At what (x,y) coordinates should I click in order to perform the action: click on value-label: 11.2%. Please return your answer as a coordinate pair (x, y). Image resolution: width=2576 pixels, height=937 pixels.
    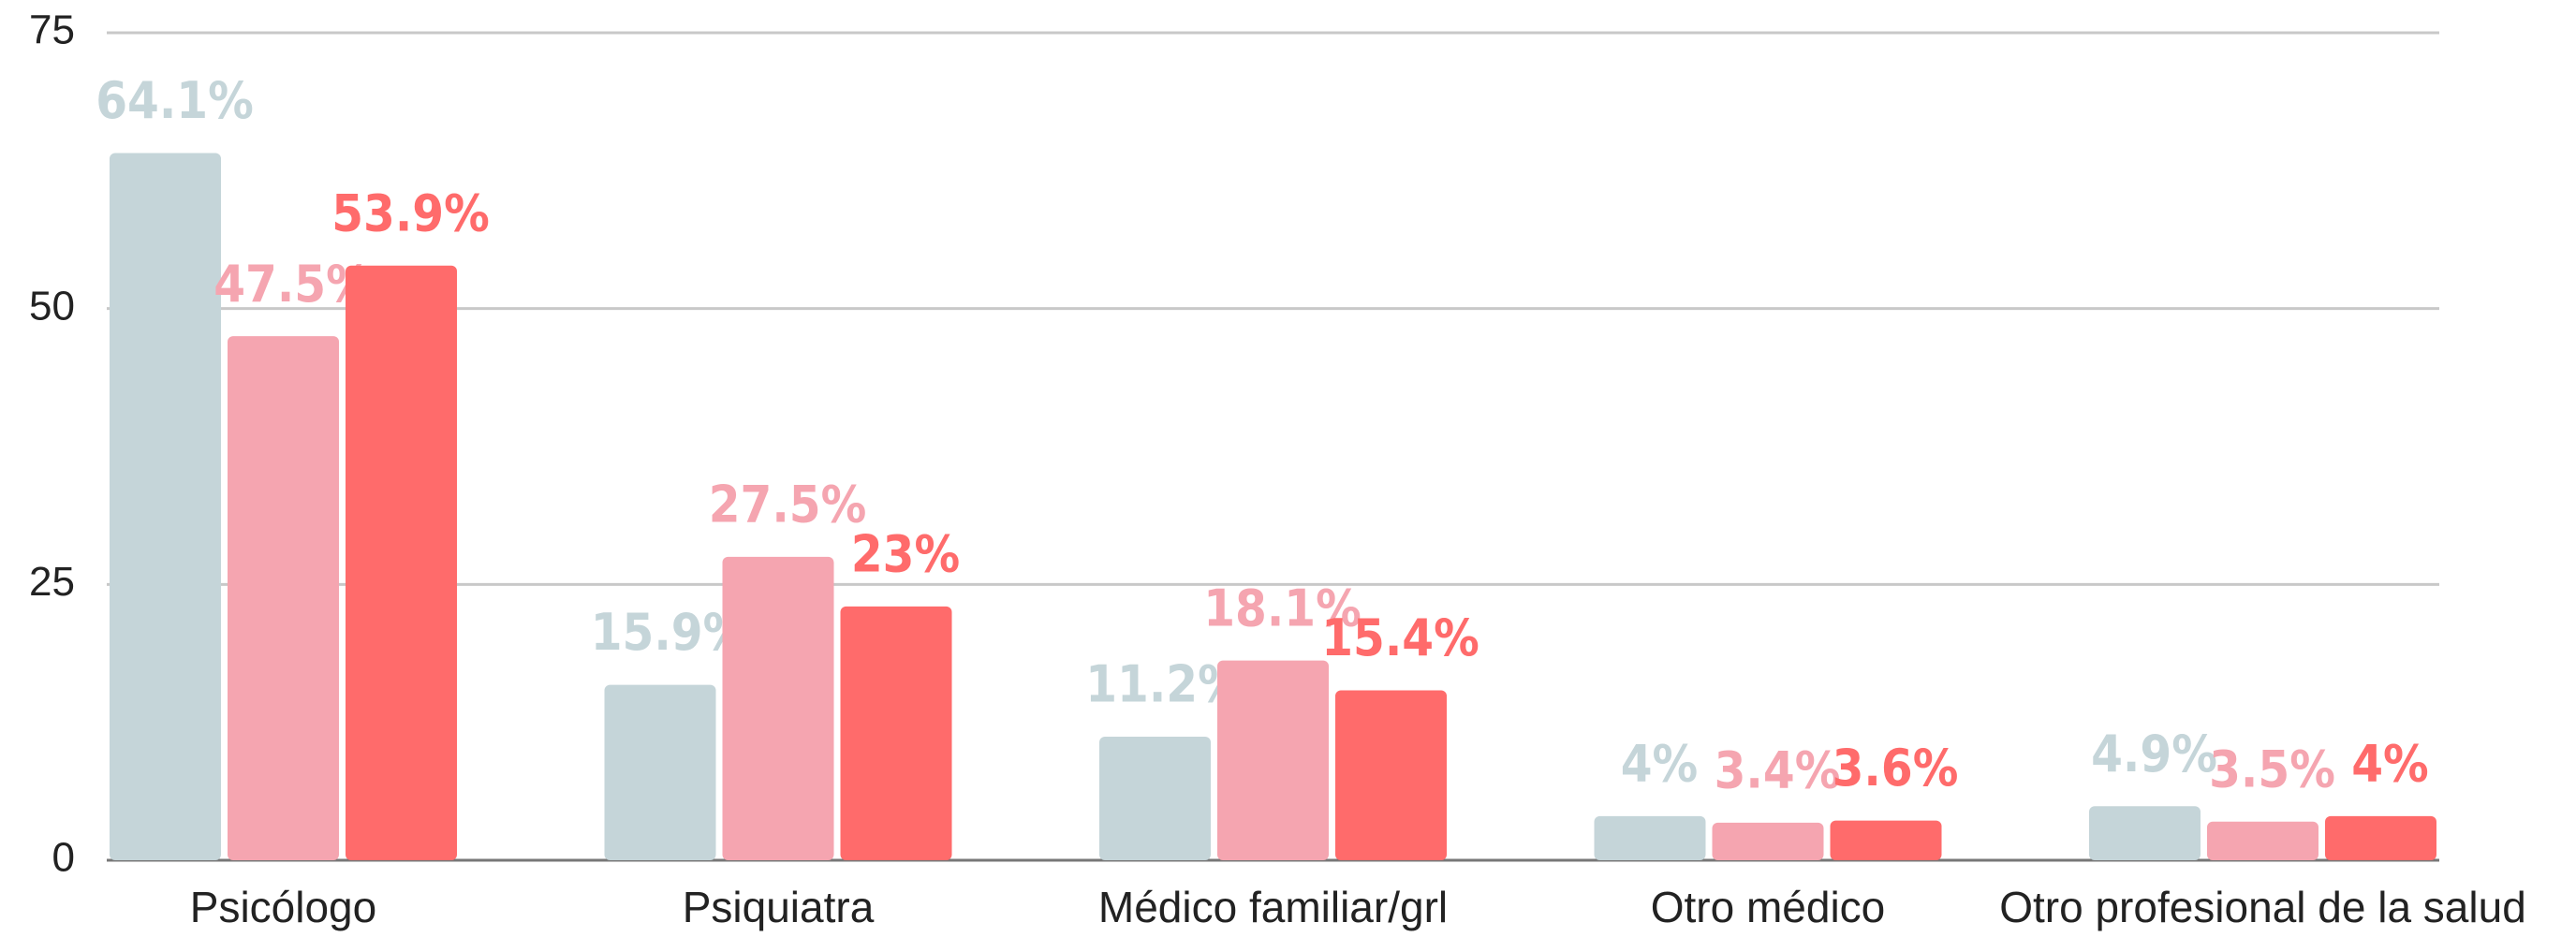
    Looking at the image, I should click on (1164, 684).